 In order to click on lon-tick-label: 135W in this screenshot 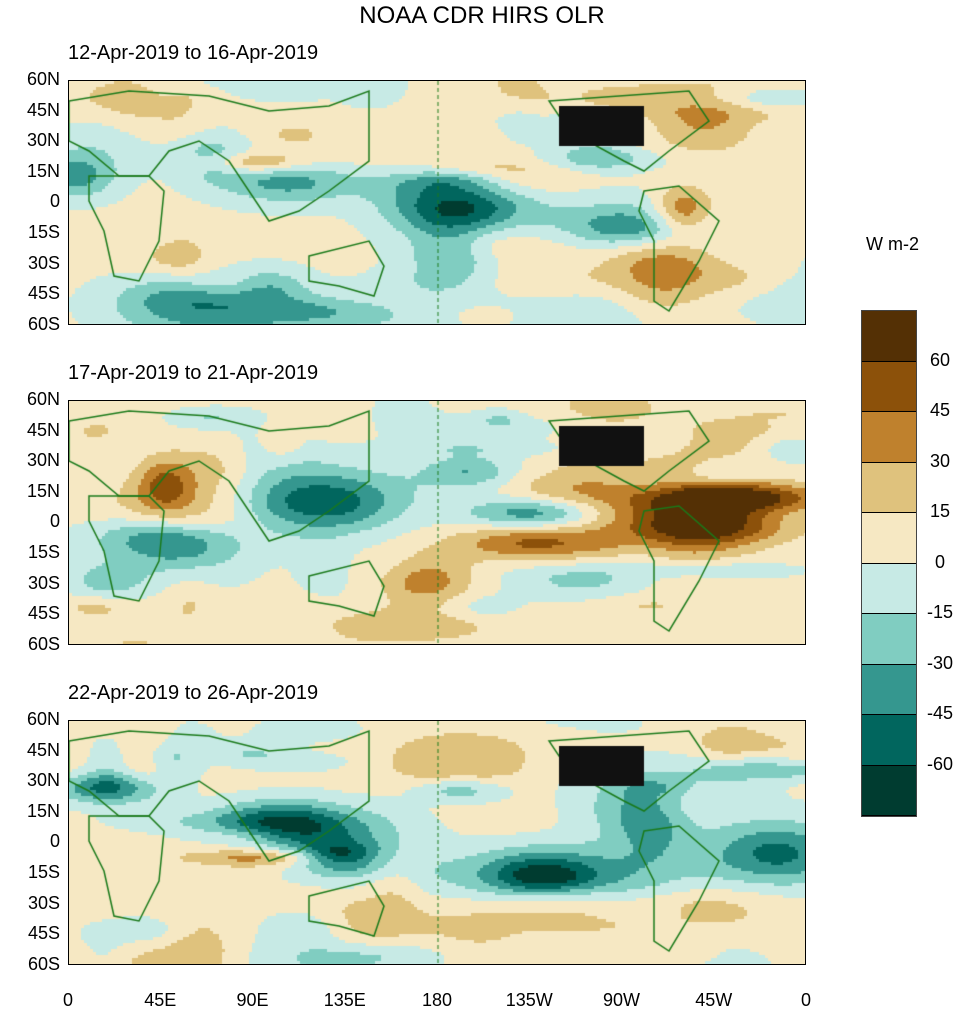, I will do `click(529, 1000)`.